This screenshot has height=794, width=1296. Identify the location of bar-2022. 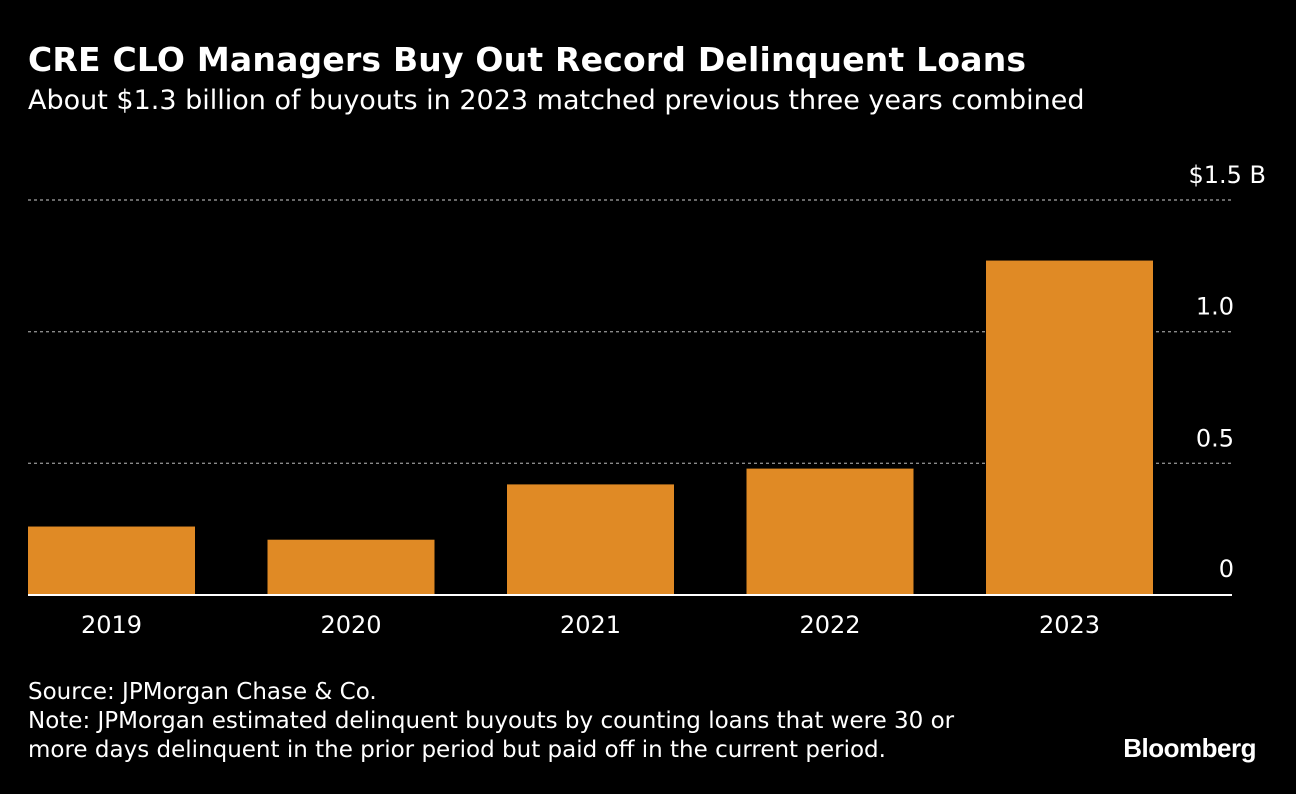
(830, 531).